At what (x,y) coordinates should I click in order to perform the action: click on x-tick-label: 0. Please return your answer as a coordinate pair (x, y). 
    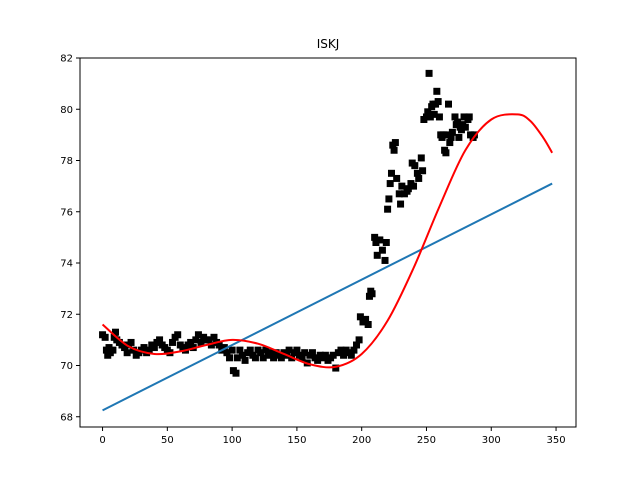
    Looking at the image, I should click on (102, 440).